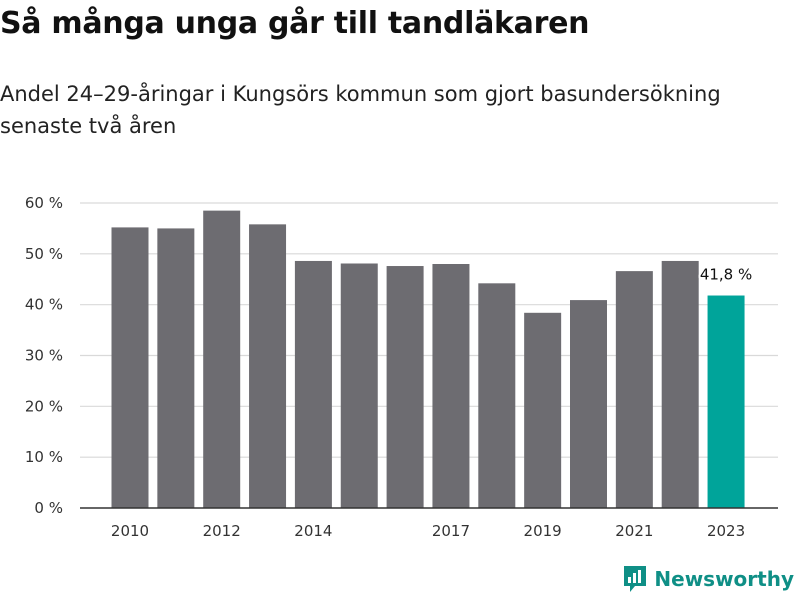 The height and width of the screenshot is (600, 800). What do you see at coordinates (130, 531) in the screenshot?
I see `x-tick-label: 2010` at bounding box center [130, 531].